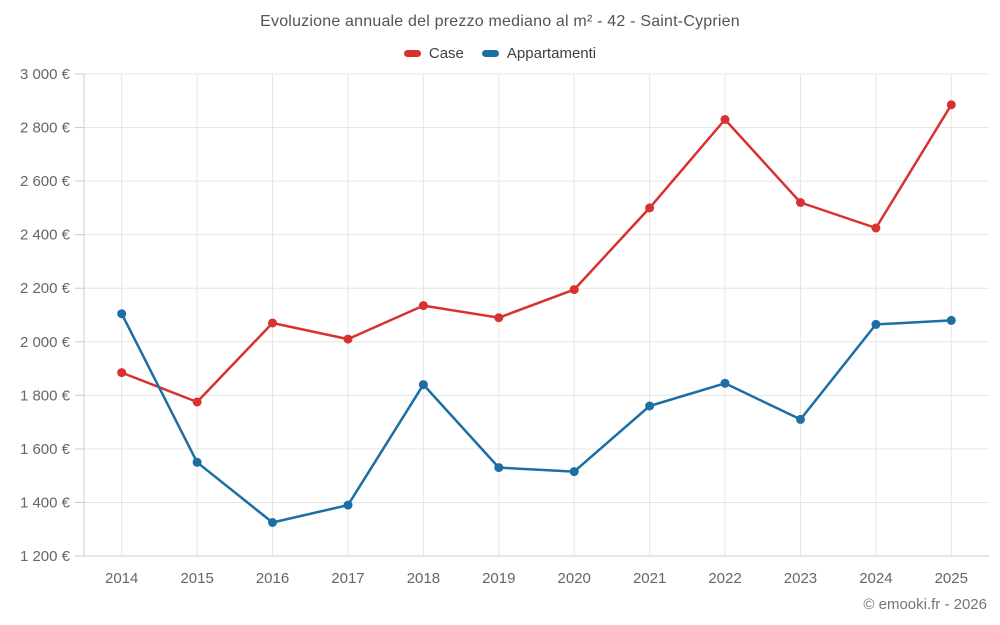  What do you see at coordinates (45, 449) in the screenshot?
I see `y-axis-label: 1 600 €` at bounding box center [45, 449].